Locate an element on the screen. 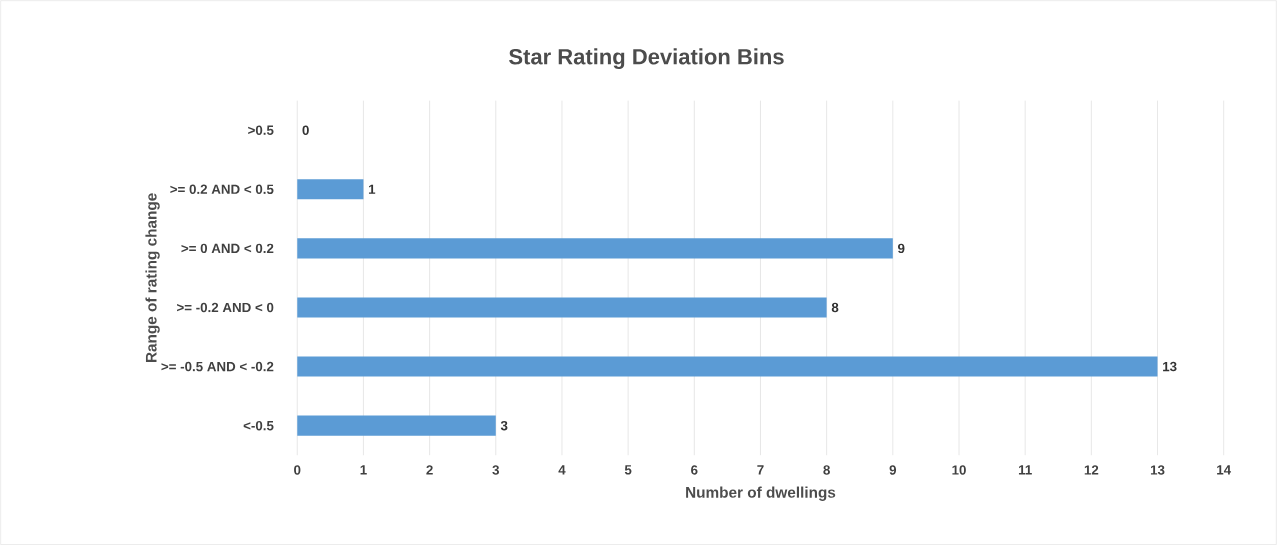 Image resolution: width=1277 pixels, height=545 pixels. y-tick-label: >0.5 is located at coordinates (261, 130).